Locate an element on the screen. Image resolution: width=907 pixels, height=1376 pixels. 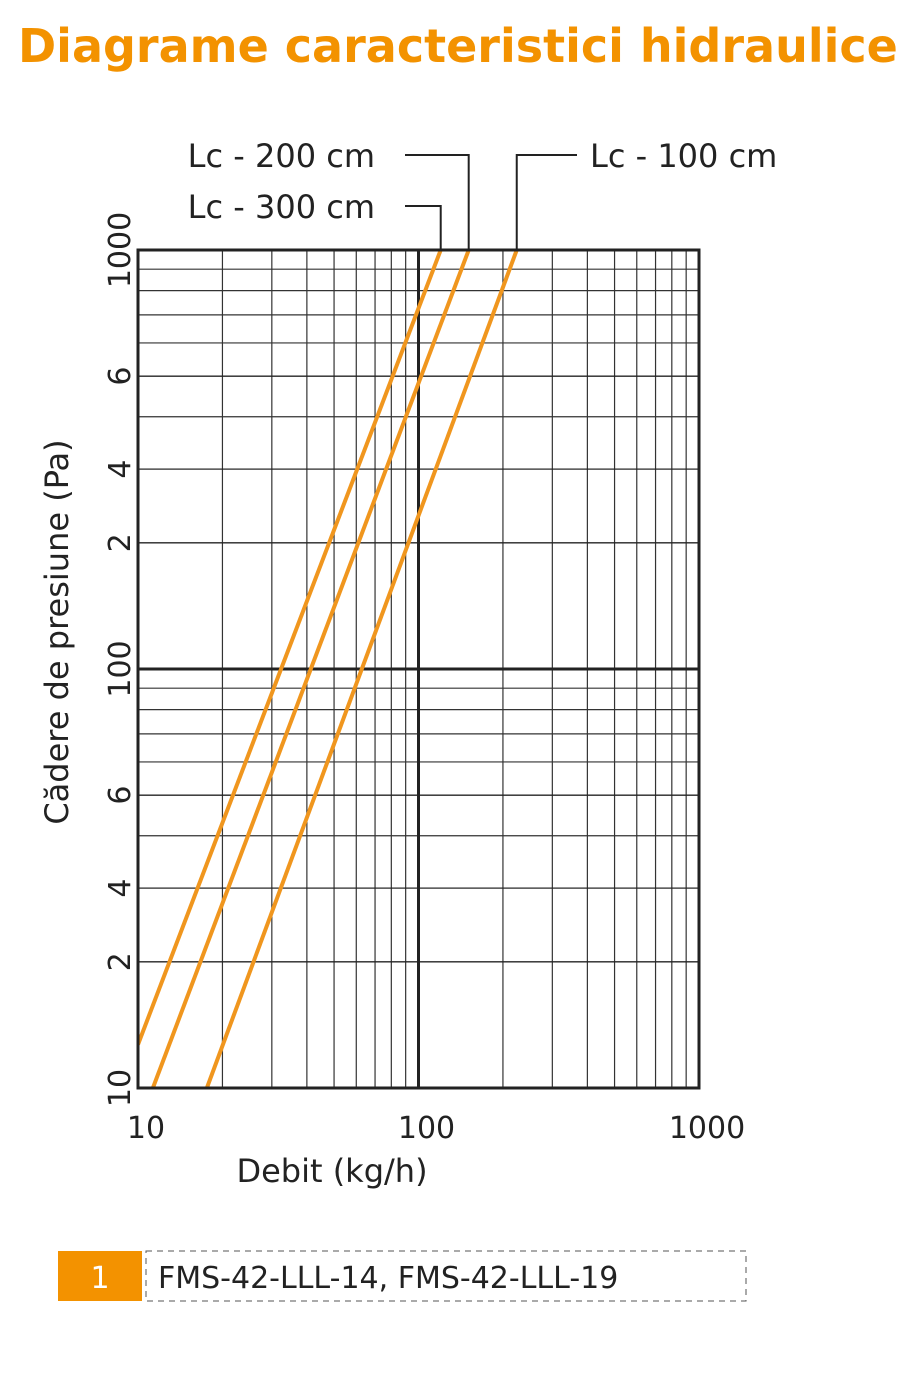
footer-frame is located at coordinates (446, 1276).